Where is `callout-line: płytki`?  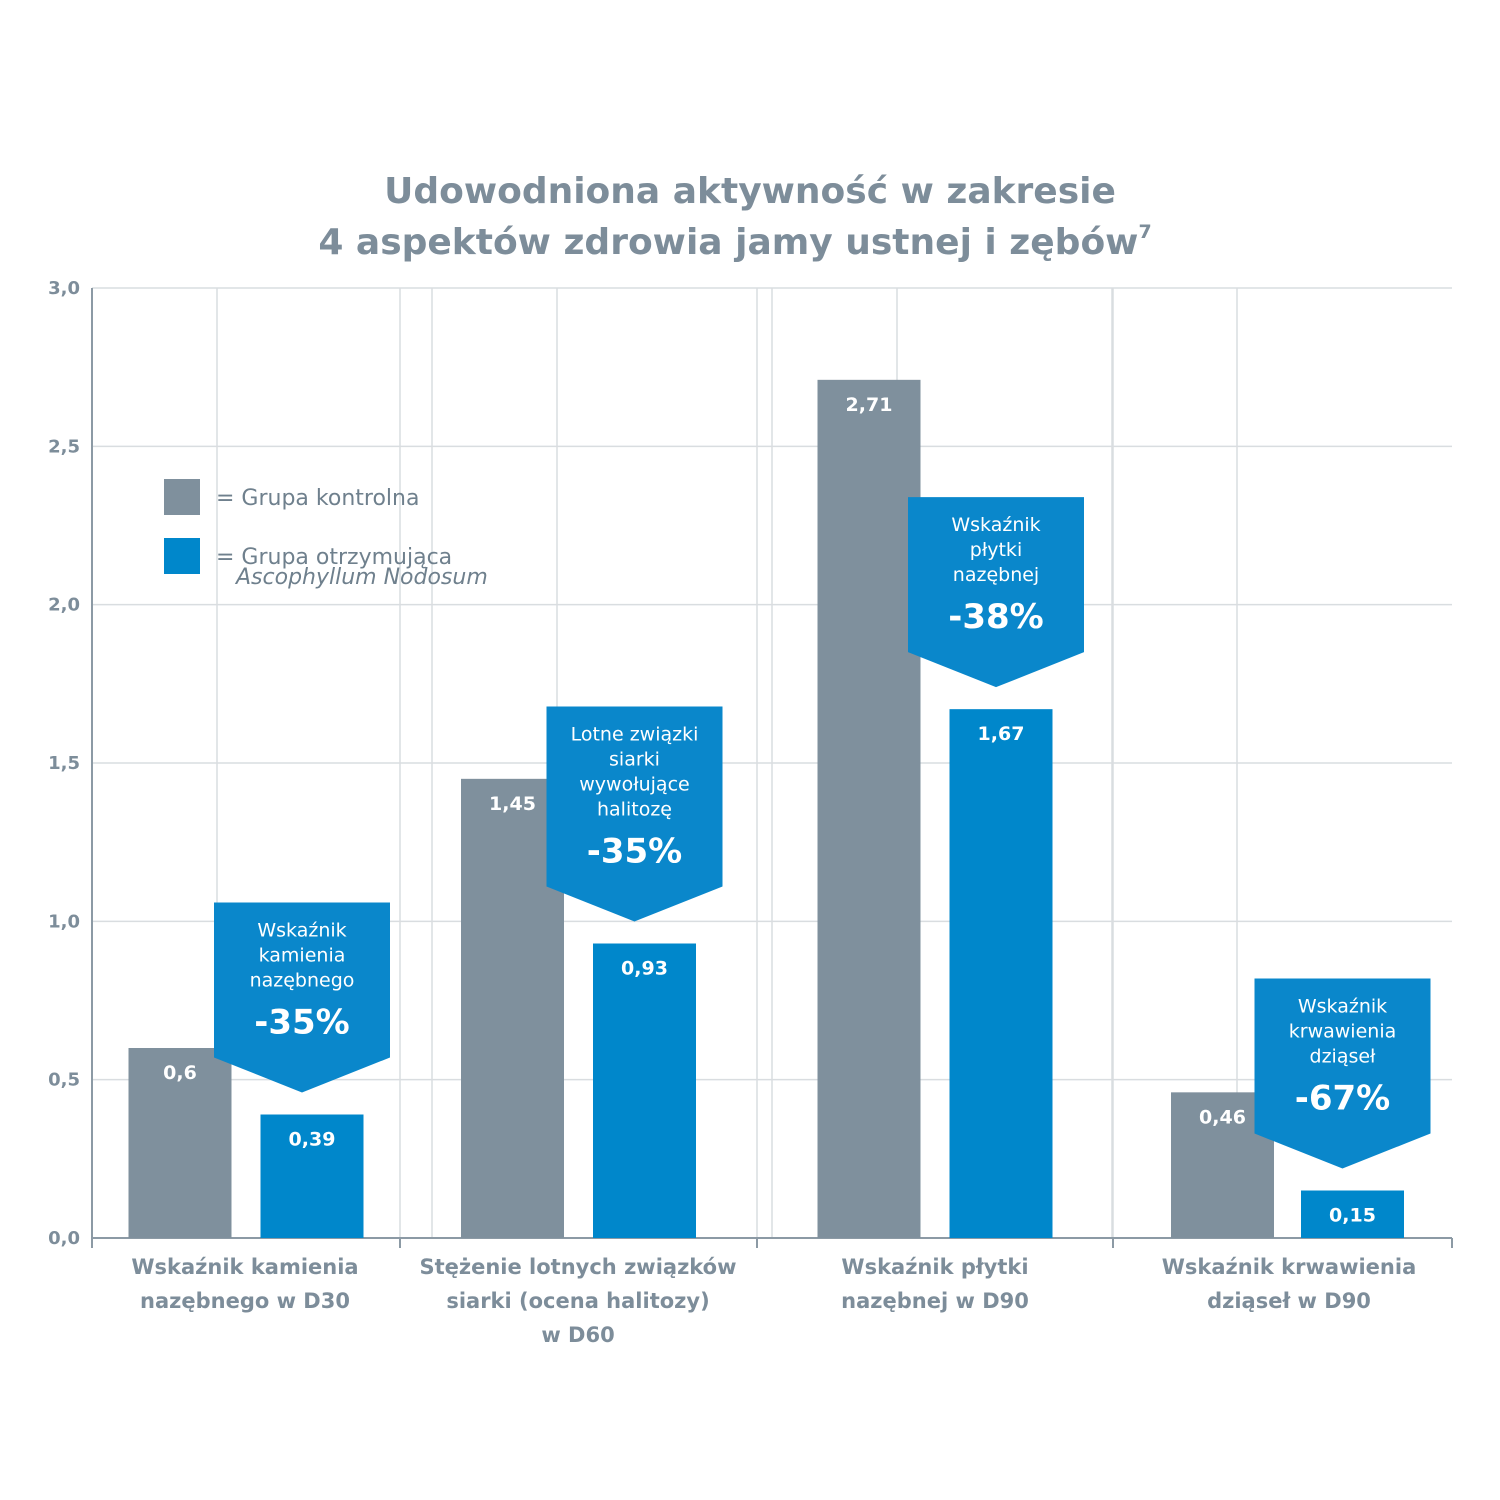 callout-line: płytki is located at coordinates (996, 550).